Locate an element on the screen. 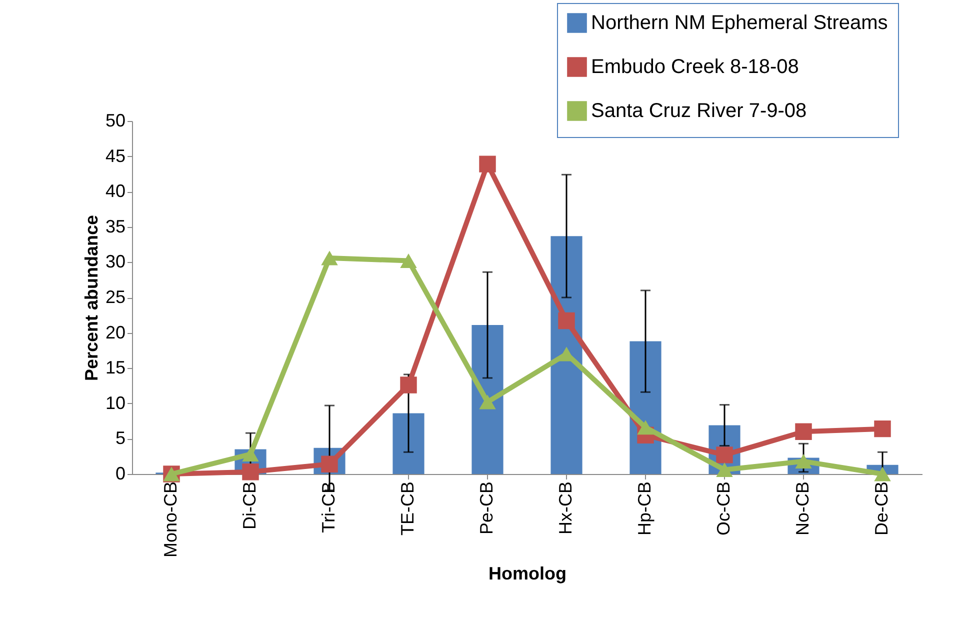 Image resolution: width=956 pixels, height=621 pixels. y-tick-label: 5 is located at coordinates (120, 438).